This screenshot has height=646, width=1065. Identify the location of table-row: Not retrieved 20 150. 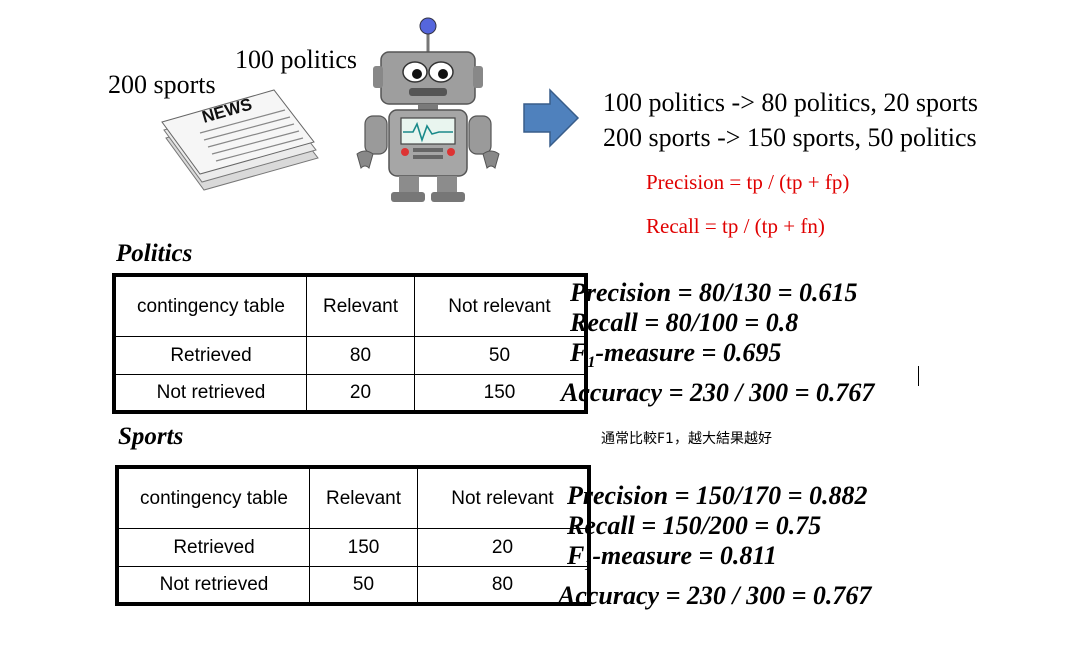
(350, 392).